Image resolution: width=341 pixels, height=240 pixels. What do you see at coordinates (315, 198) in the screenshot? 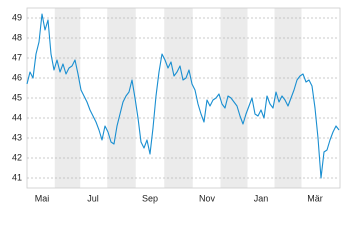
I see `x-tick-label: Mär` at bounding box center [315, 198].